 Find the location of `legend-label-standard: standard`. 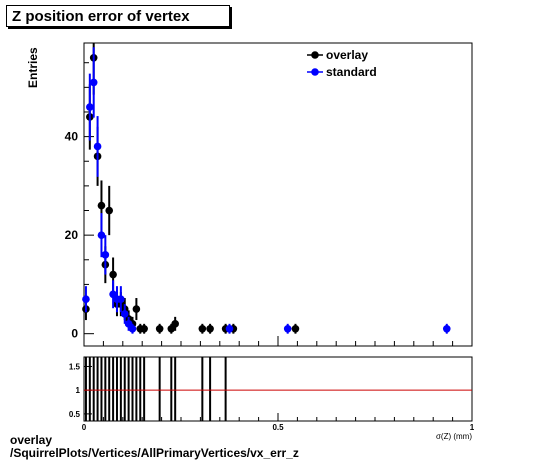

legend-label-standard: standard is located at coordinates (351, 72).